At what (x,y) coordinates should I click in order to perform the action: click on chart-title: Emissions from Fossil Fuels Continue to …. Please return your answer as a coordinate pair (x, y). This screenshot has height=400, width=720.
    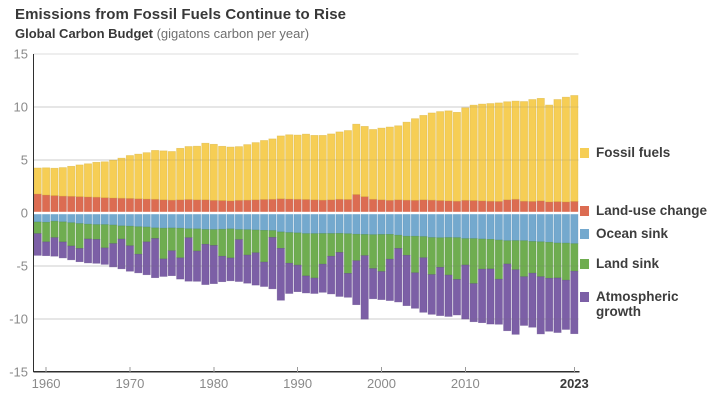
    Looking at the image, I should click on (181, 14).